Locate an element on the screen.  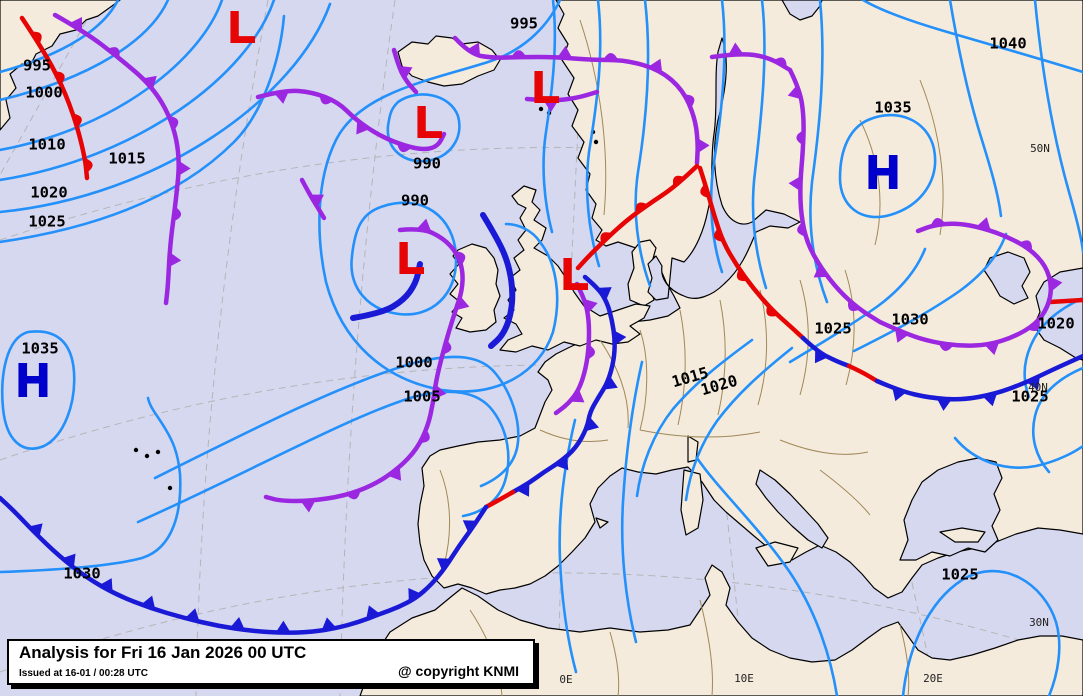
balearics-coast is located at coordinates (602, 523).